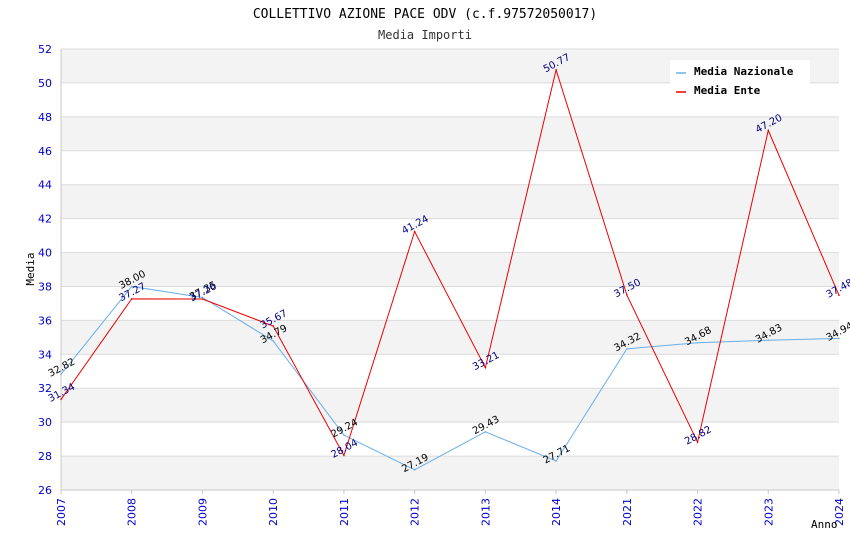  I want to click on x-tick-label: 2023, so click(768, 512).